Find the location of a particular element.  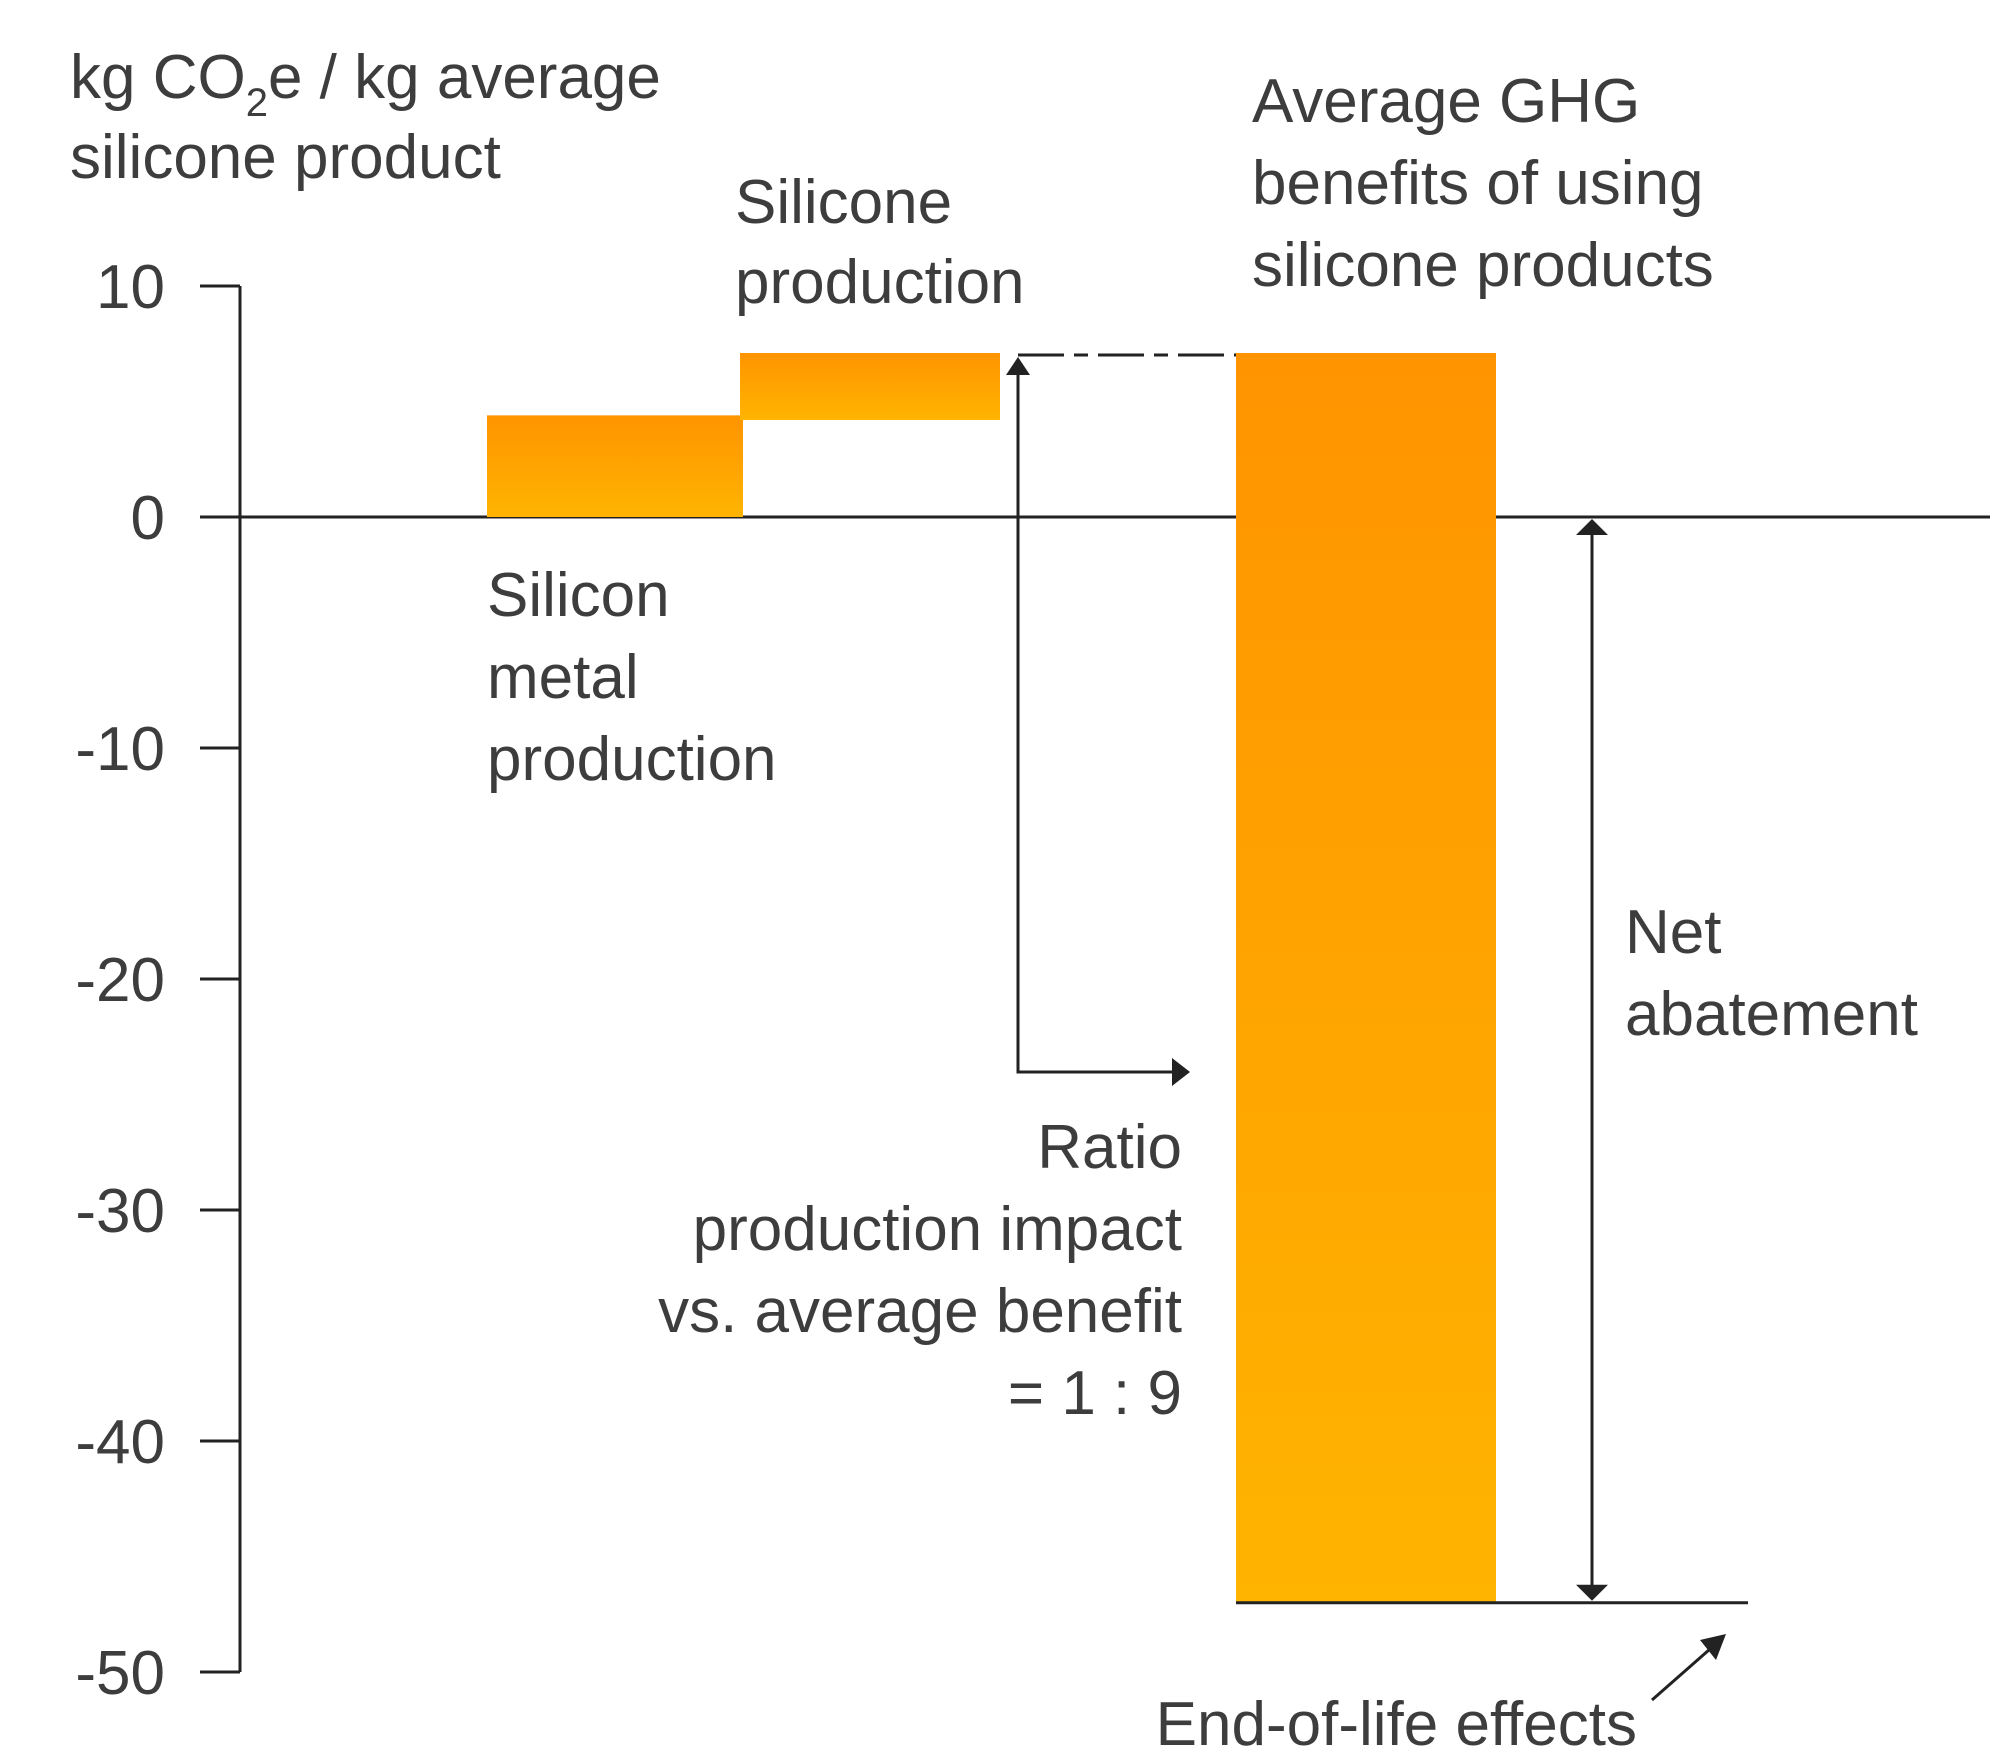

y-axis-title-line2: silicone product is located at coordinates (285, 157).